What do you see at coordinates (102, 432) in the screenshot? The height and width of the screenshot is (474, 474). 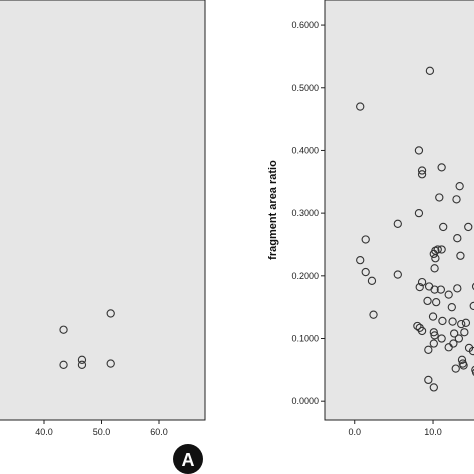 I see `x-tick-label: 50.0` at bounding box center [102, 432].